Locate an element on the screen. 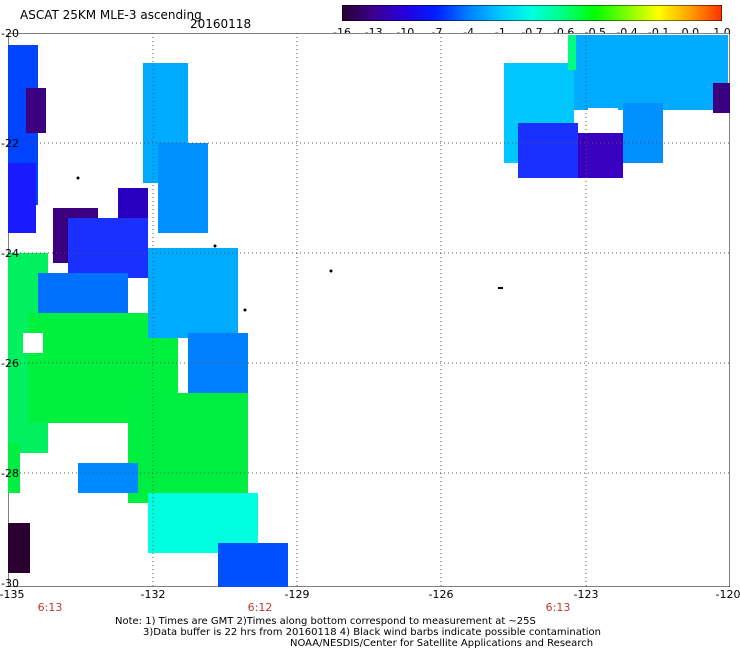  product-date: 20160118 is located at coordinates (221, 24).